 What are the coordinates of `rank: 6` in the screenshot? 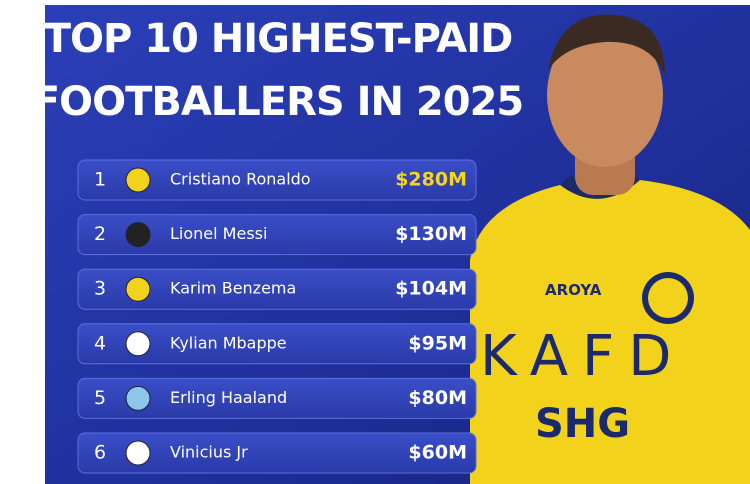 It's located at (100, 453).